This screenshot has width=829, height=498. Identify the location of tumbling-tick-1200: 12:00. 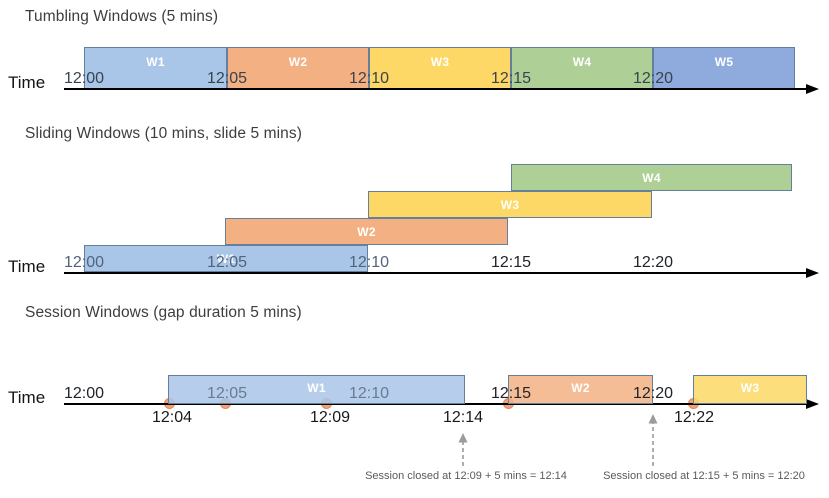
(84, 78).